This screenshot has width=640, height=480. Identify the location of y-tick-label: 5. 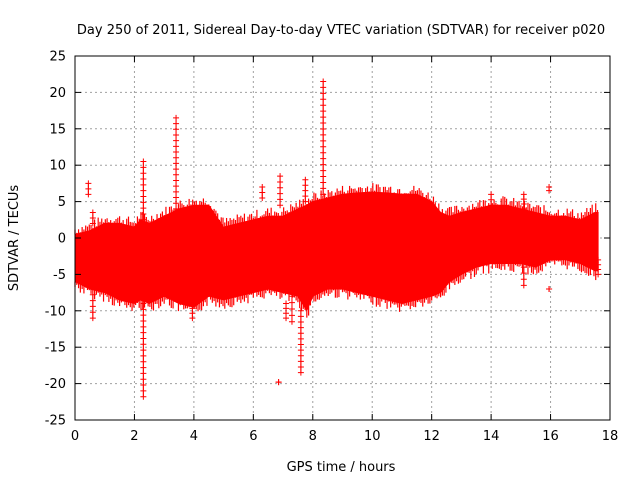
(62, 202).